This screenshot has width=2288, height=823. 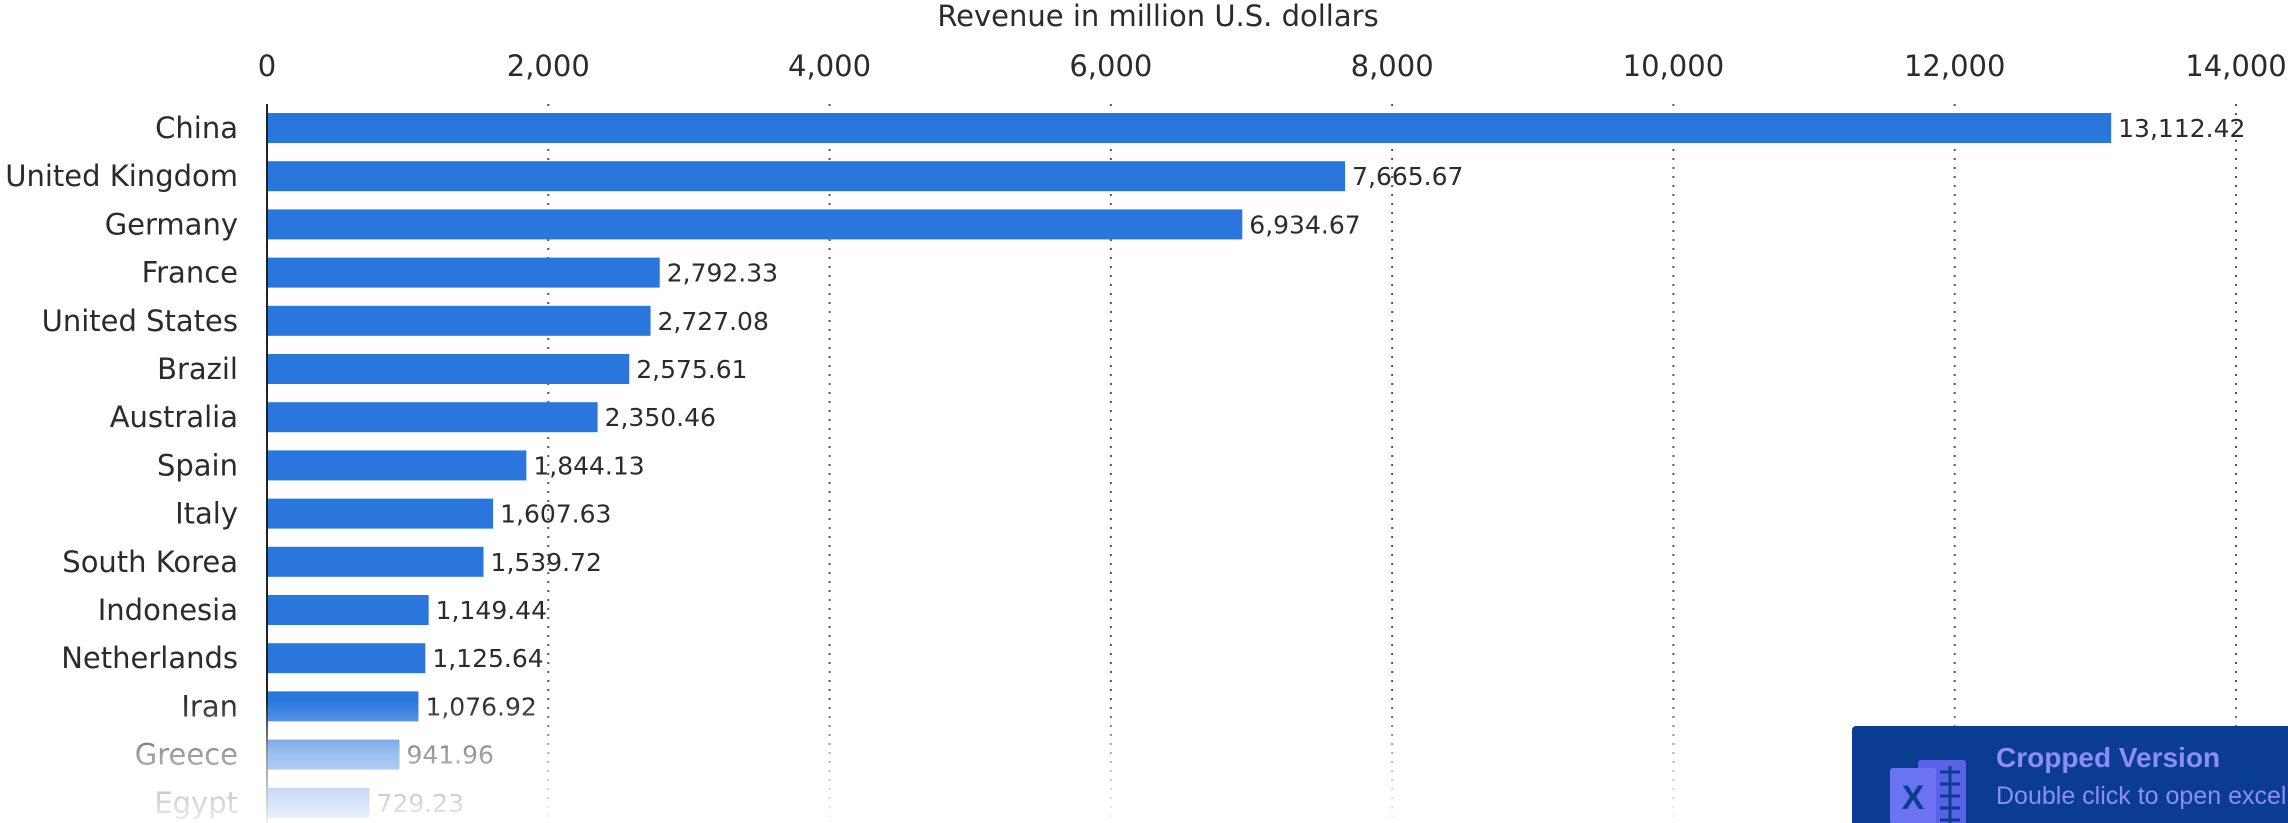 What do you see at coordinates (1272, 66) in the screenshot?
I see `x-axis-ticks: 0 2,000 4,000 6,000 8,000 10,000 12,000 14,000` at bounding box center [1272, 66].